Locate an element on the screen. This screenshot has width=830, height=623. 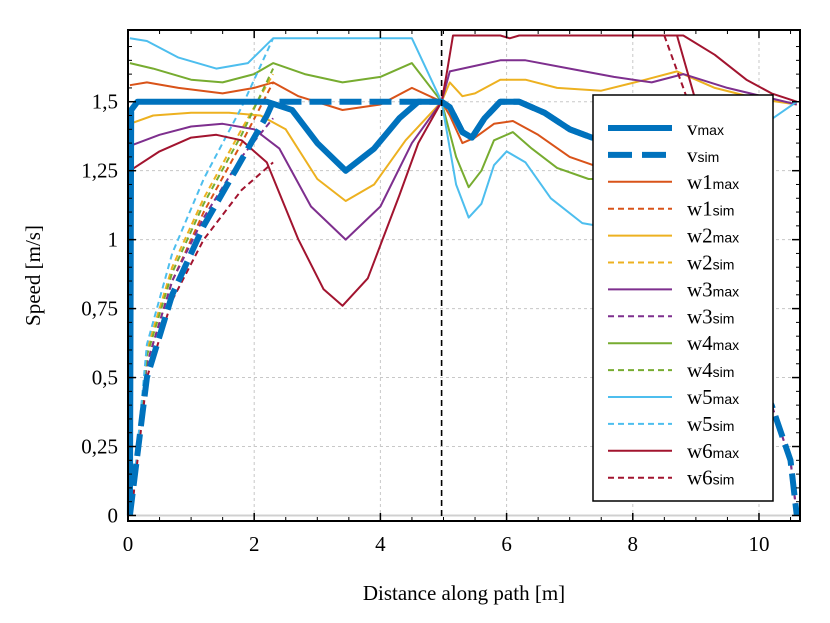
x-tick-label: 6 is located at coordinates (506, 544).